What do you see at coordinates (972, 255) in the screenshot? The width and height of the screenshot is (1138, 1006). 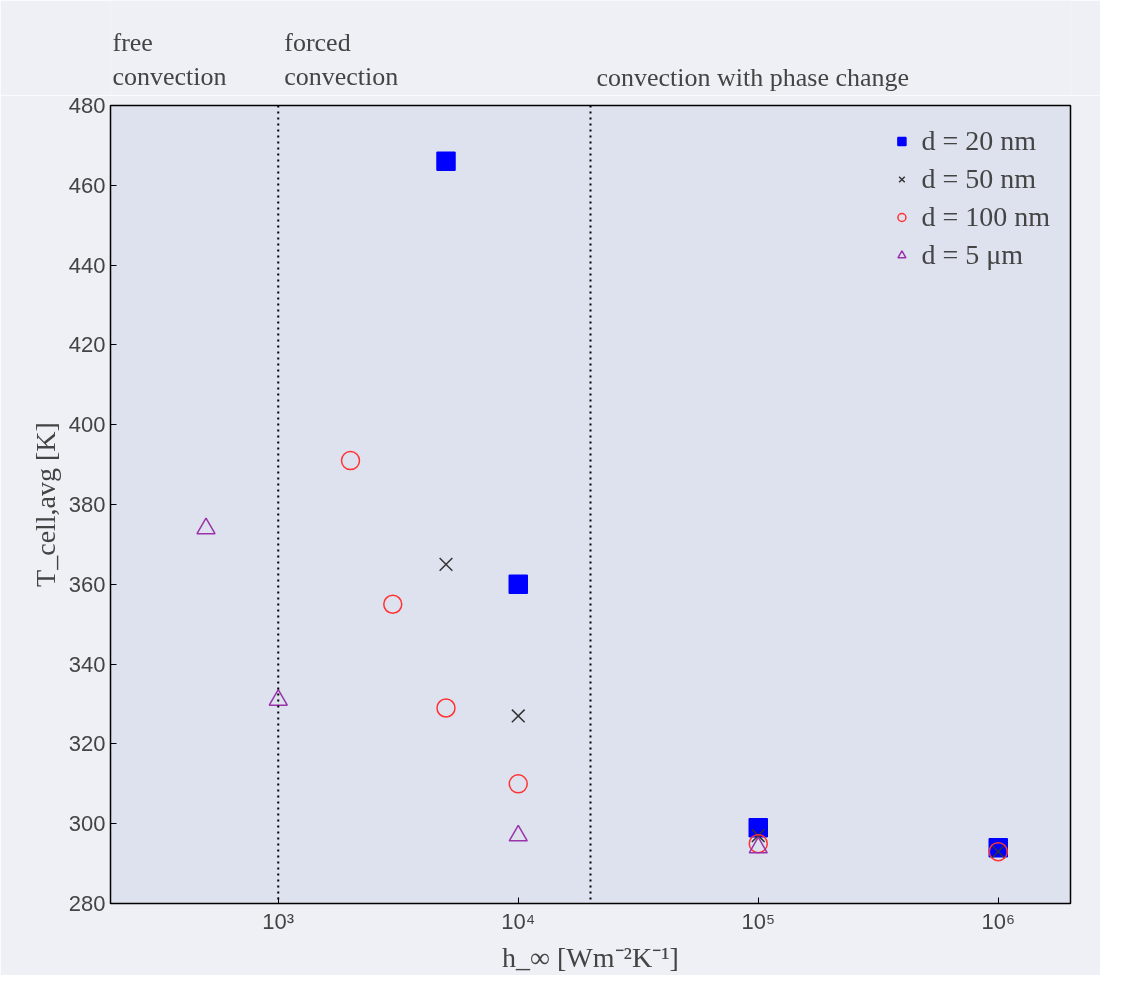 I see `legend-label: d = 5 μm` at bounding box center [972, 255].